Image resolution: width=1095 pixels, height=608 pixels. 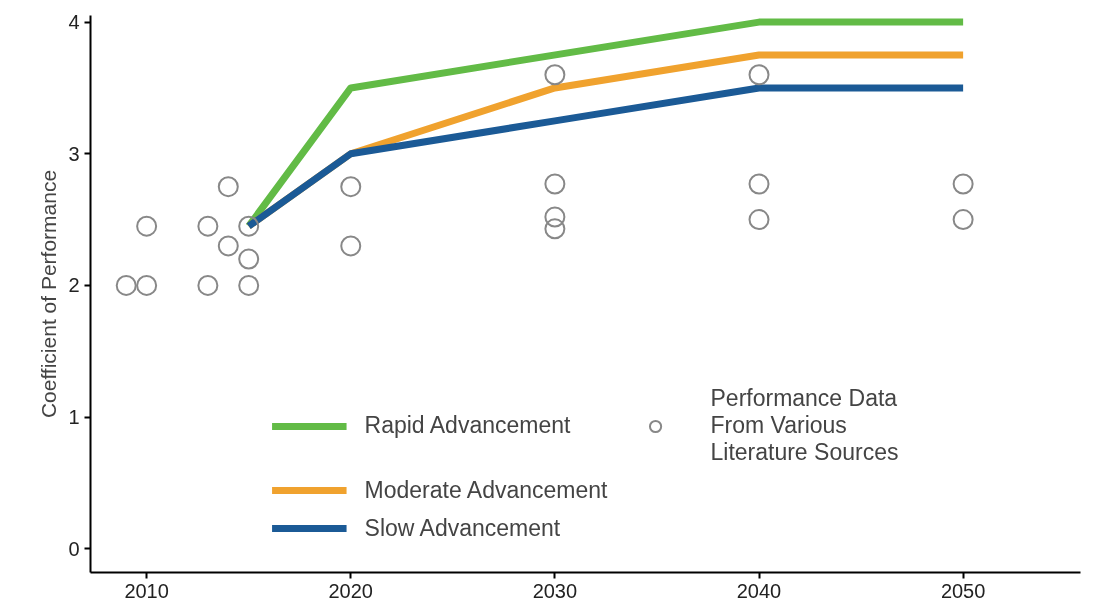 I want to click on x-tick-label: 2020, so click(x=351, y=590).